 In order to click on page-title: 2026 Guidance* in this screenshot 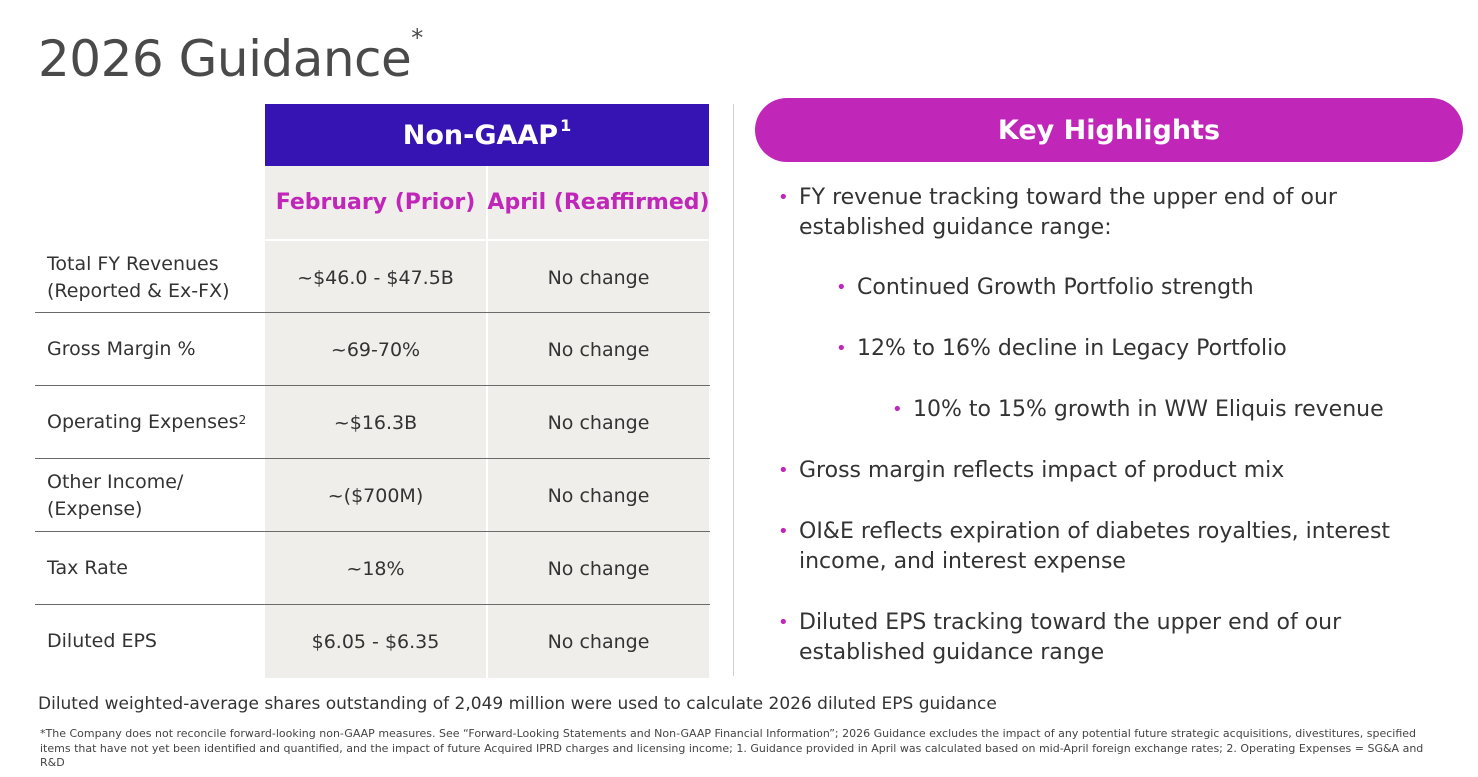, I will do `click(230, 56)`.